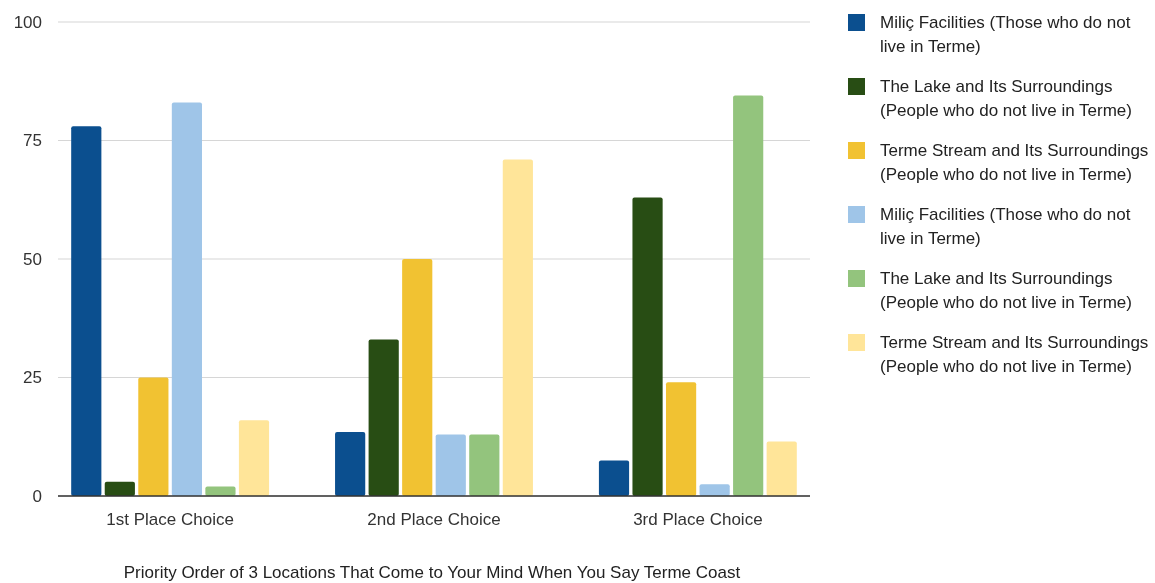 Image resolution: width=1155 pixels, height=583 pixels. Describe the element at coordinates (432, 572) in the screenshot. I see `x-axis-title: Priority Order of 3 Locations That Come to Your Mind When You Say Terme Coast` at that location.